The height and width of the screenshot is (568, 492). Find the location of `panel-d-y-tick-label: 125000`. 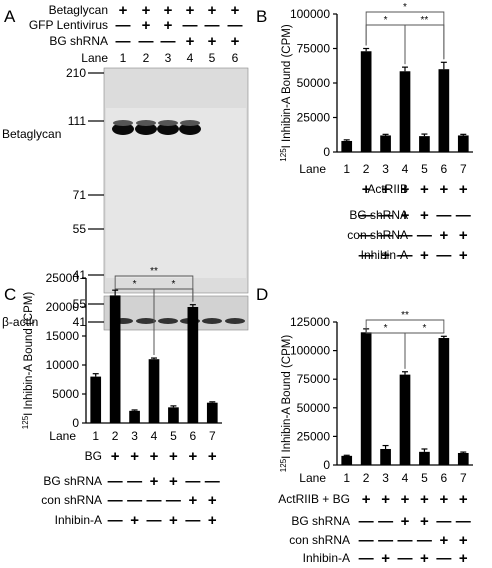

panel-d-y-tick-label: 125000 is located at coordinates (310, 322).